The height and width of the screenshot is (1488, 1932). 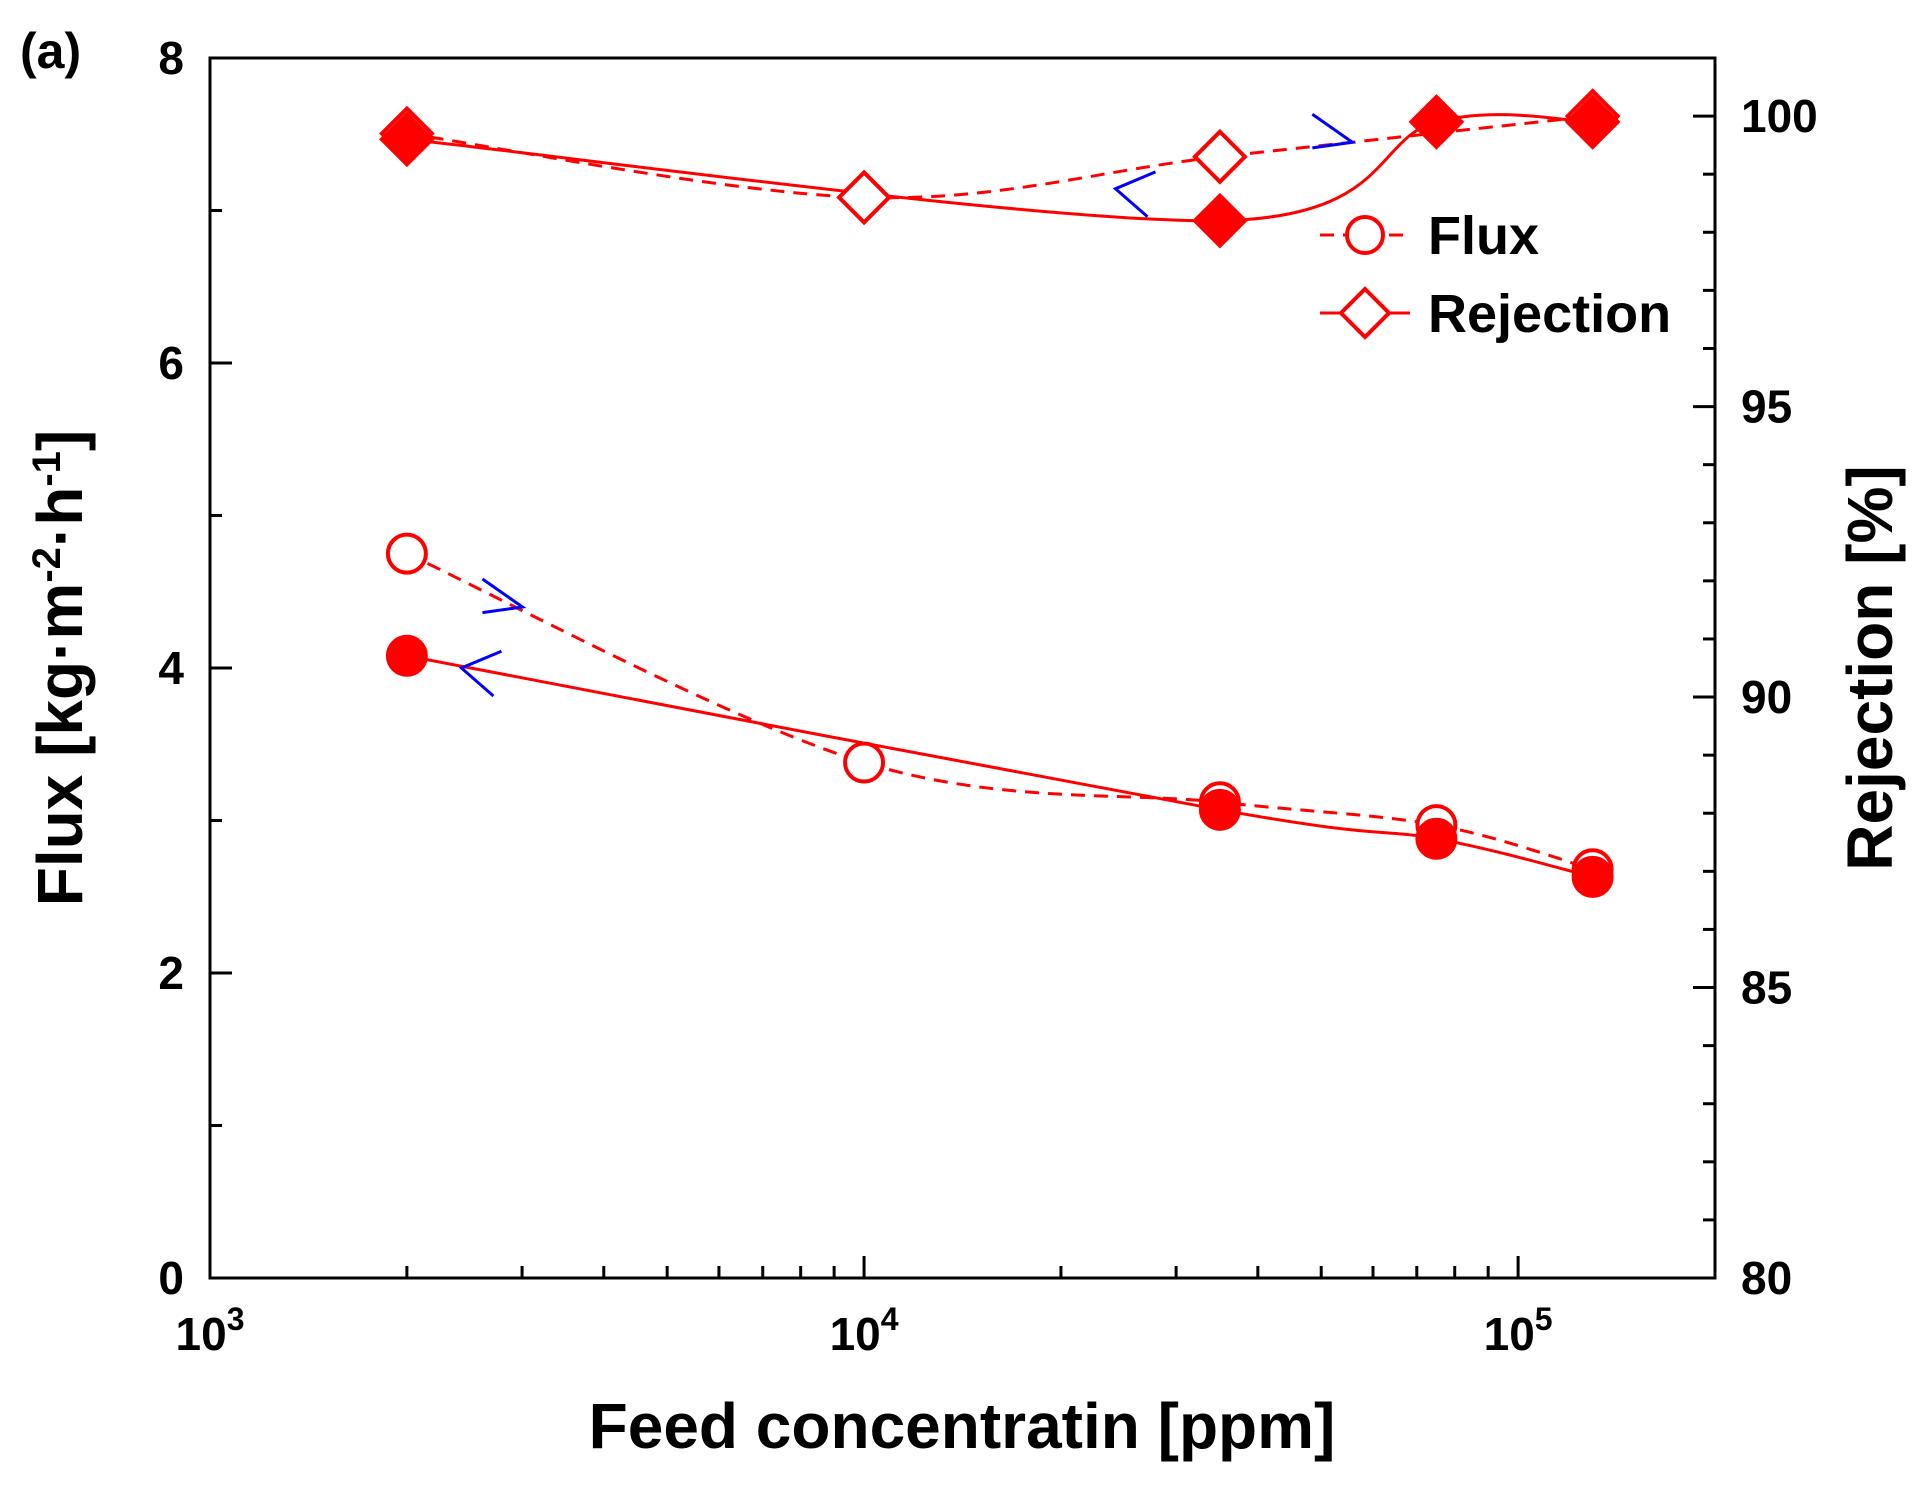 I want to click on y-left-tick-label: 2, so click(x=171, y=973).